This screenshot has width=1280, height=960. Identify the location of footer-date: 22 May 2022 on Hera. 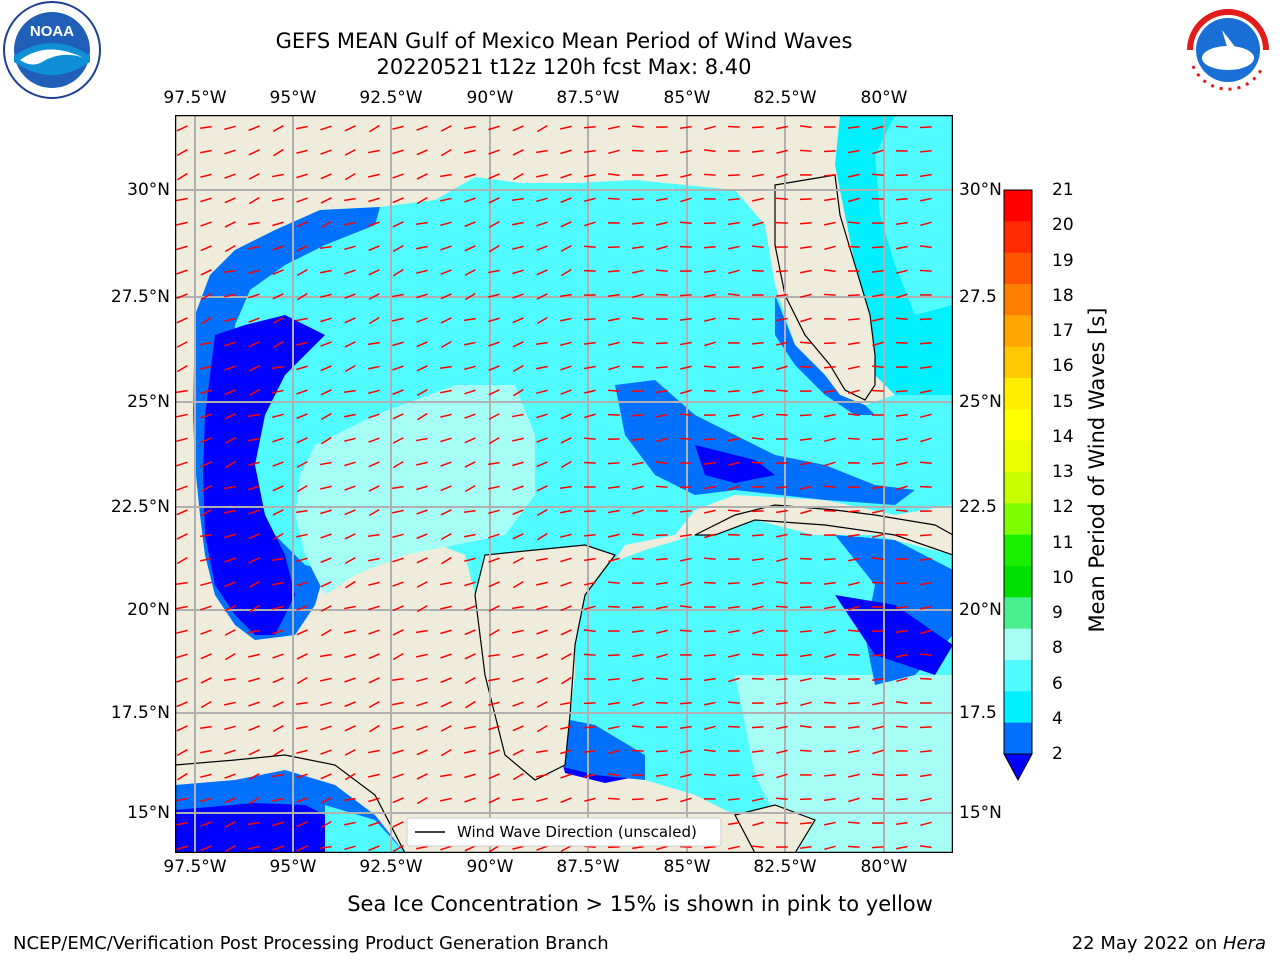
(1169, 943).